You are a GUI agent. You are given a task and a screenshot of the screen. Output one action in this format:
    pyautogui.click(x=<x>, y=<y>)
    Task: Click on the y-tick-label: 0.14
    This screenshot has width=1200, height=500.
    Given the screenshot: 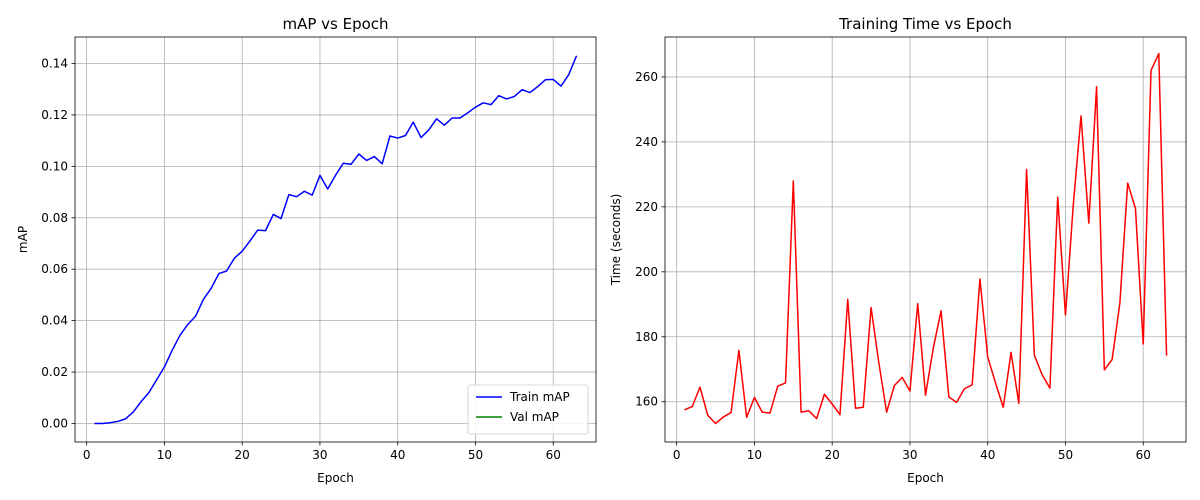 What is the action you would take?
    pyautogui.click(x=54, y=63)
    